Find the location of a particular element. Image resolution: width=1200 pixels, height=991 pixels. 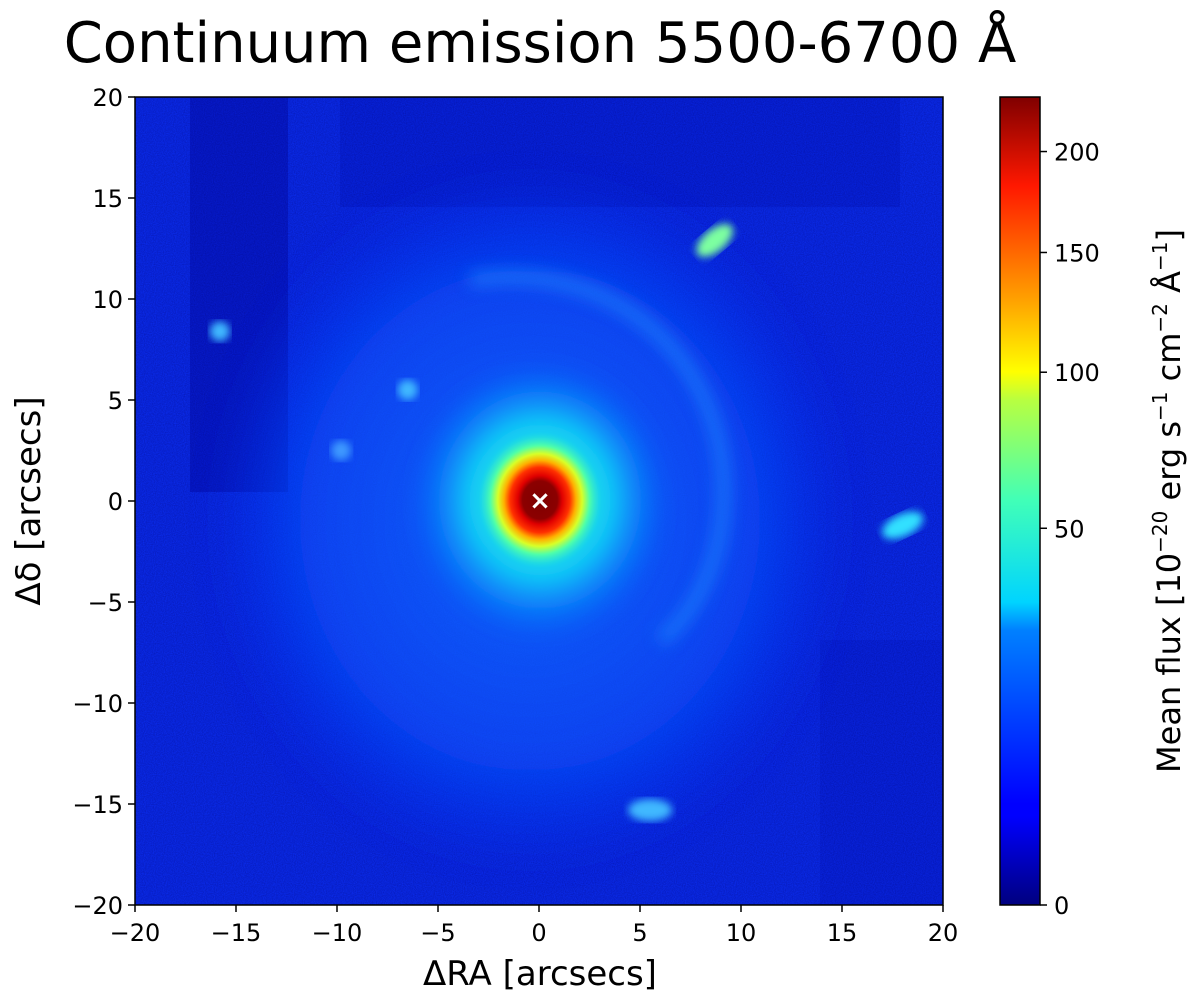

spiral-arm is located at coordinates (599, 457).